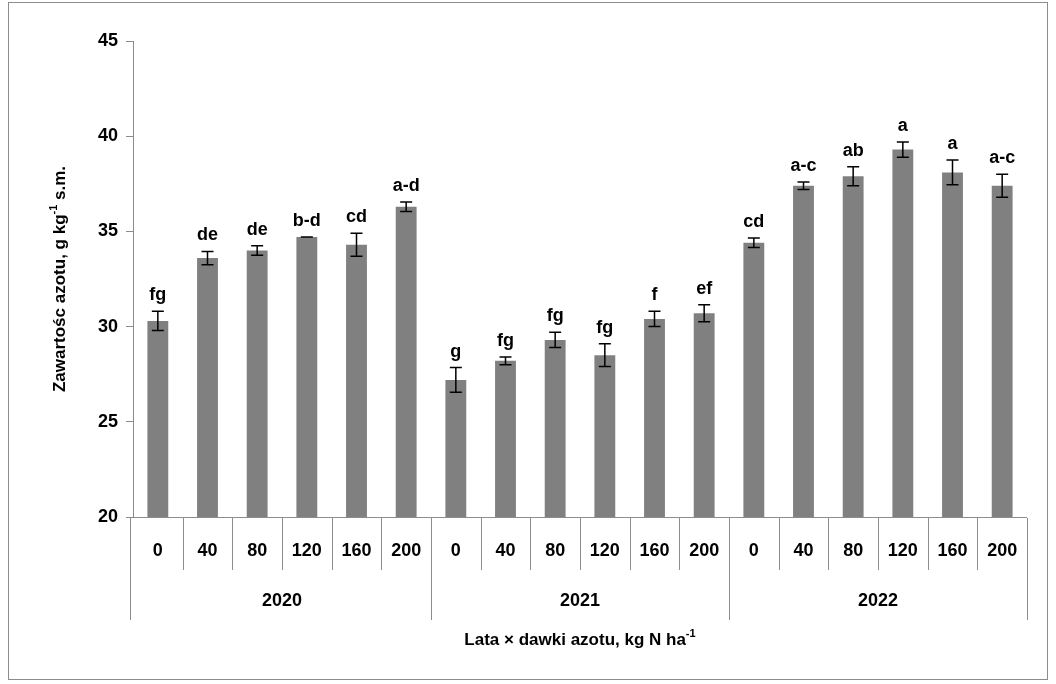  I want to click on text: 2022, so click(878, 599).